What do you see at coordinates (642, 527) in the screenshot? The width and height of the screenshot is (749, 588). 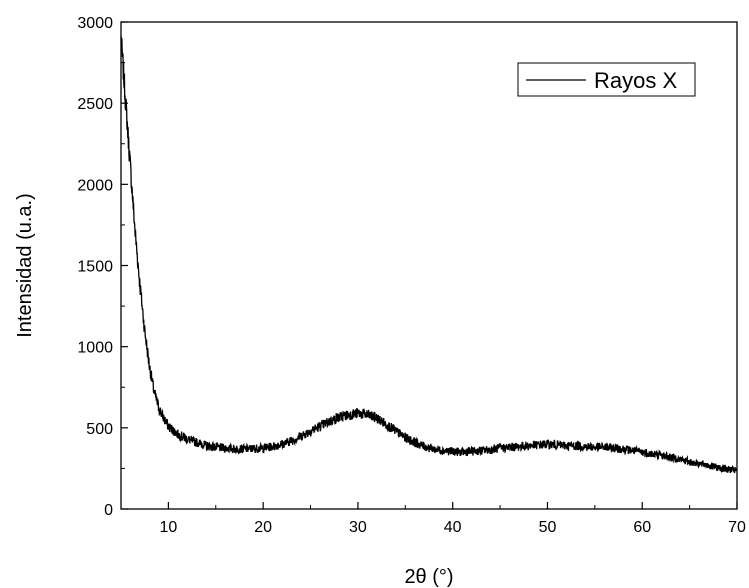 I see `x-tick-label: 60` at bounding box center [642, 527].